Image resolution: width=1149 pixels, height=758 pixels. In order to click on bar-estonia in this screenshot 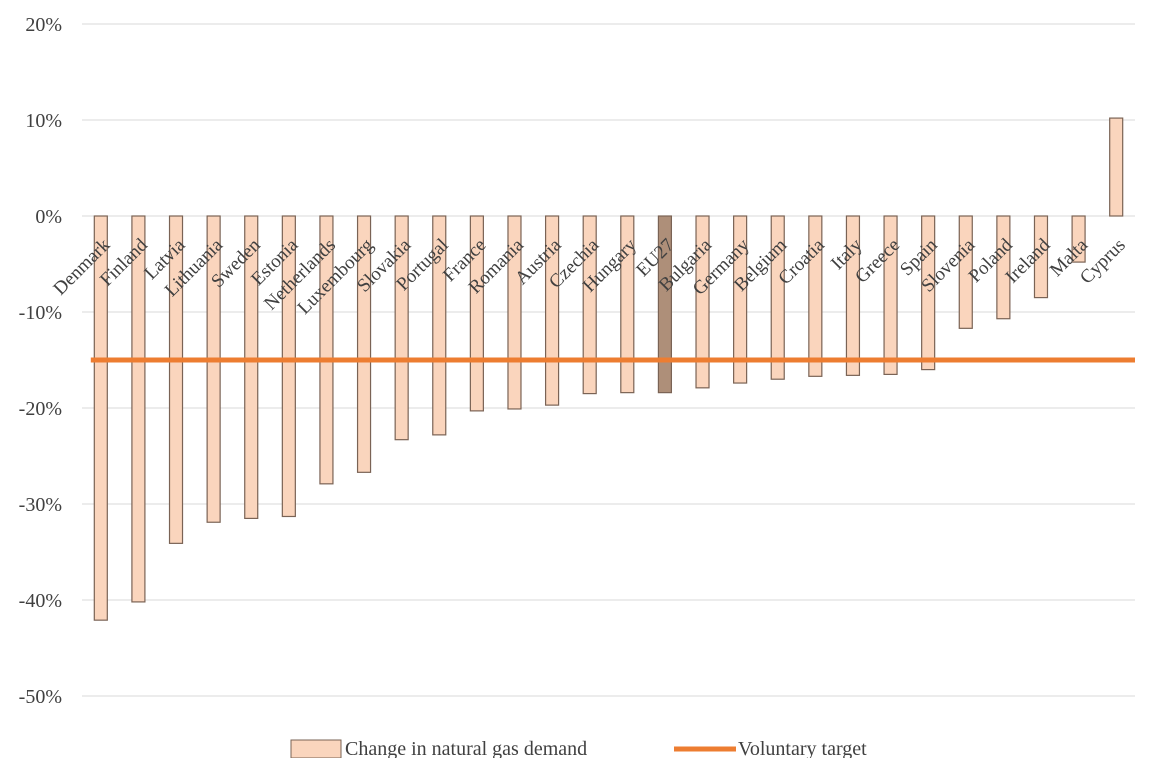, I will do `click(288, 366)`.